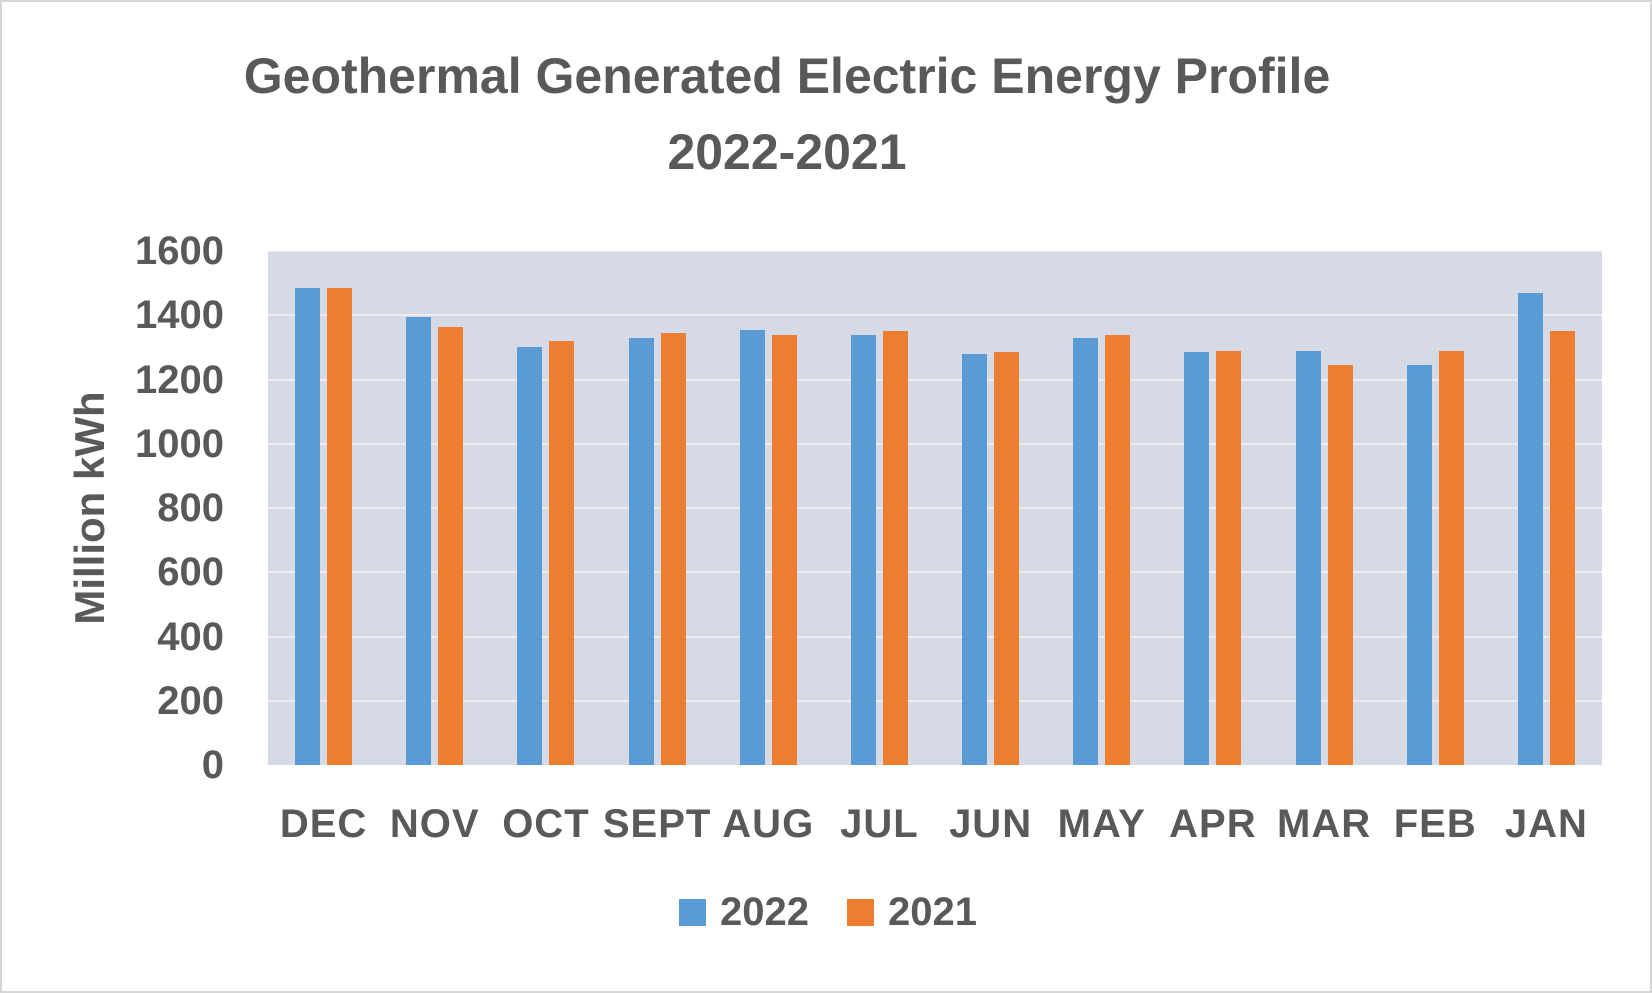  I want to click on chart-title-line2: 2022-2021, so click(787, 152).